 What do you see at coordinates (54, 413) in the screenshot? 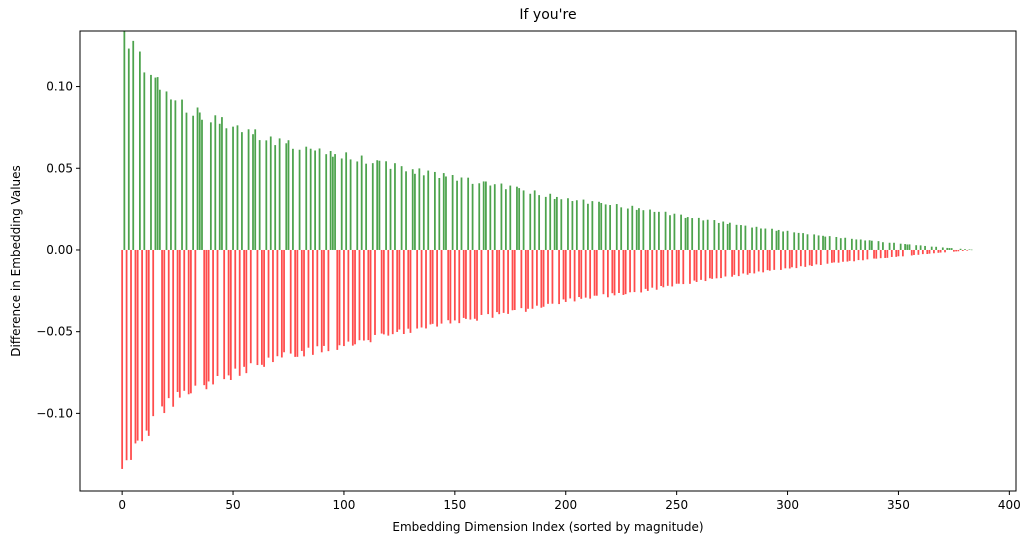
I see `y-tick-label: −0.10` at bounding box center [54, 413].